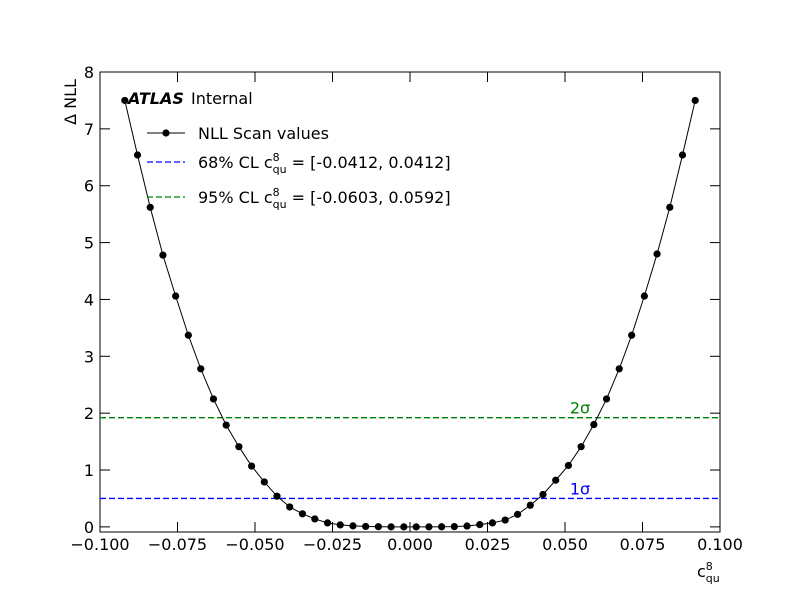 This screenshot has width=799, height=599. I want to click on x-tick-label: 0.050, so click(565, 544).